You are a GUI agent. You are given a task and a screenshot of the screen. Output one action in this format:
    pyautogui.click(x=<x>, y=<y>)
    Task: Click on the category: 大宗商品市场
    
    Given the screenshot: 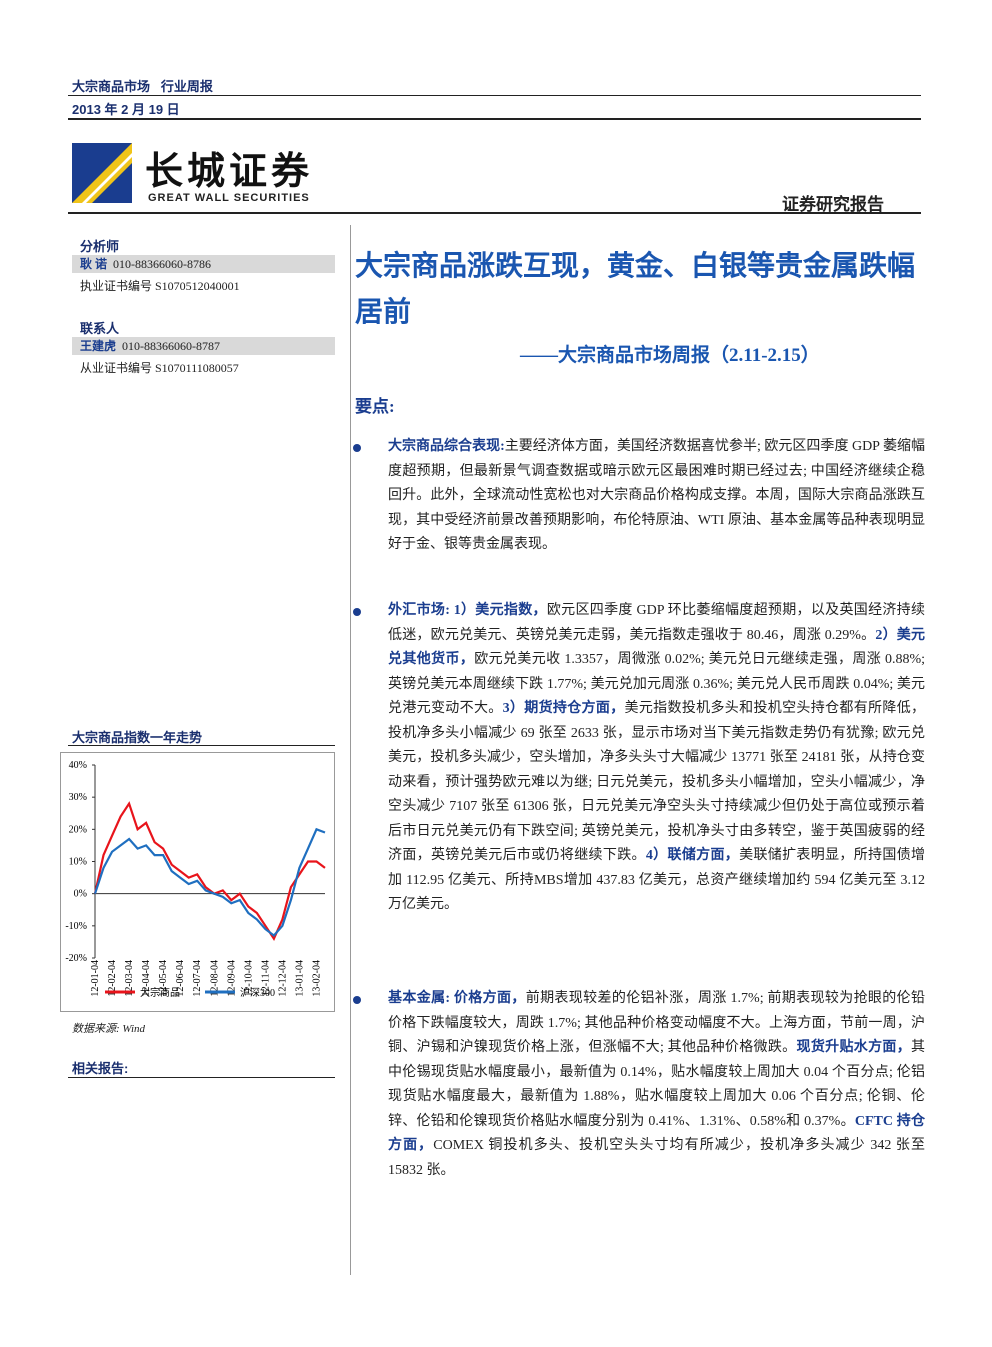 What is the action you would take?
    pyautogui.click(x=111, y=86)
    